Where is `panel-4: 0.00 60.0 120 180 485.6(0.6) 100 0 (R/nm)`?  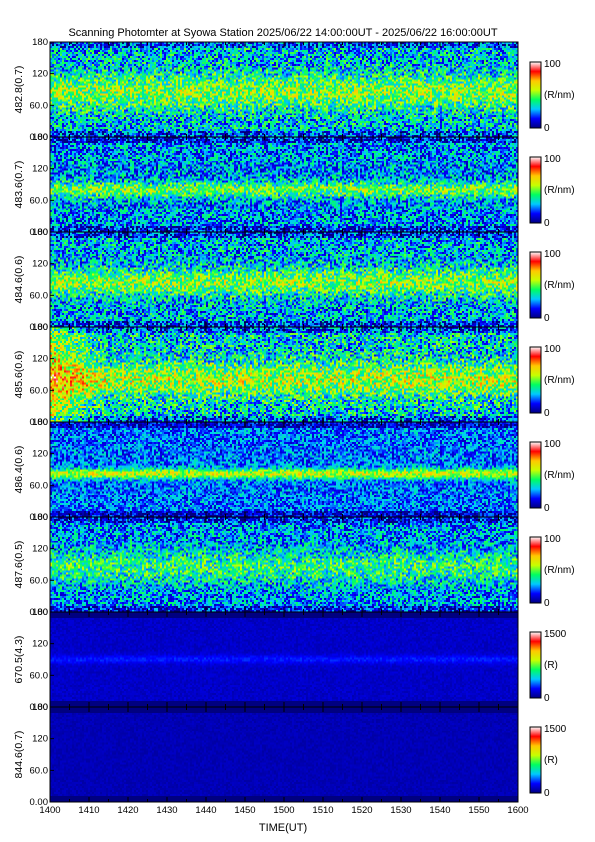 panel-4: 0.00 60.0 120 180 485.6(0.6) 100 0 (R/nm) is located at coordinates (294, 375).